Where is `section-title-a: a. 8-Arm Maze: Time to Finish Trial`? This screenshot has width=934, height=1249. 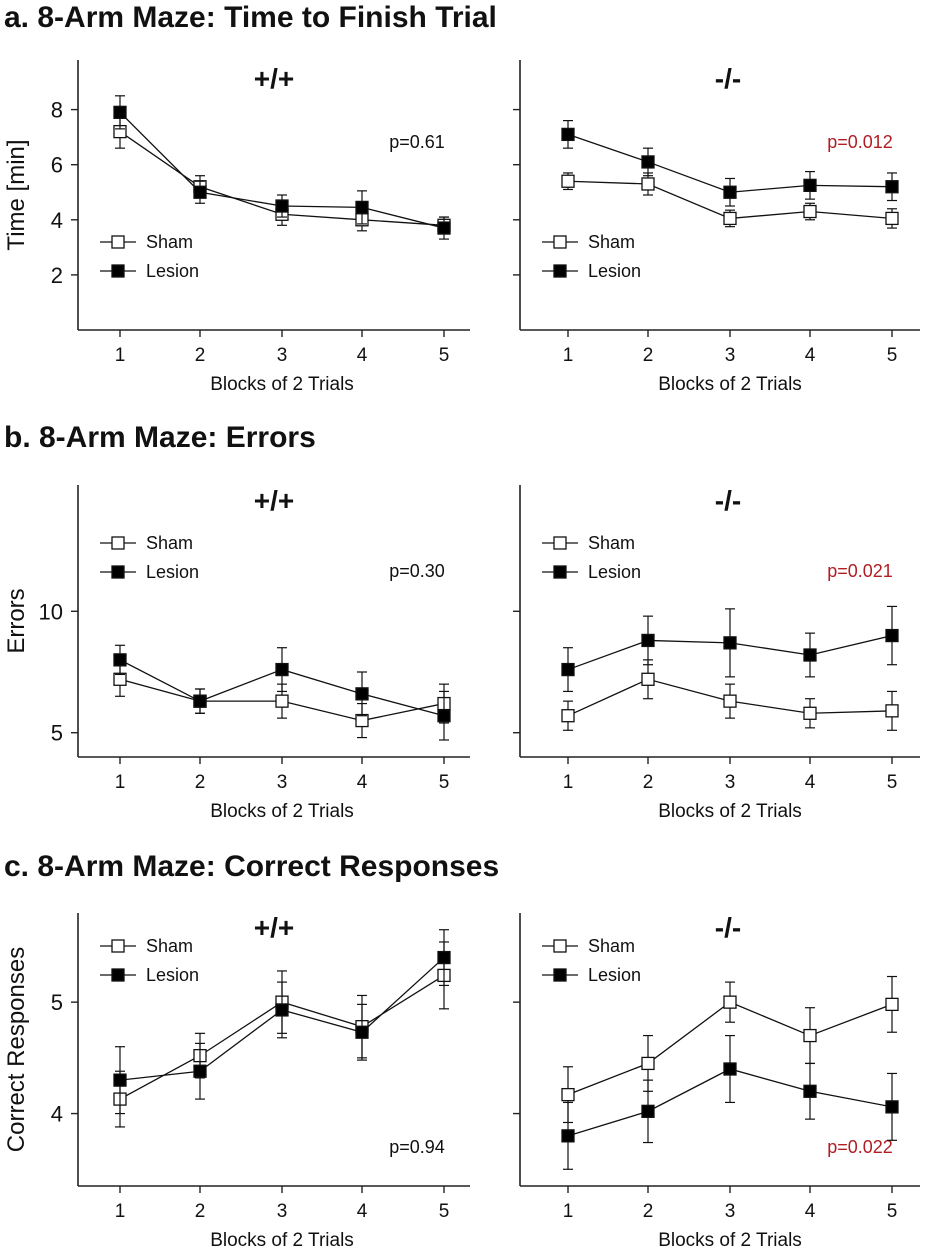
section-title-a: a. 8-Arm Maze: Time to Finish Trial is located at coordinates (250, 17).